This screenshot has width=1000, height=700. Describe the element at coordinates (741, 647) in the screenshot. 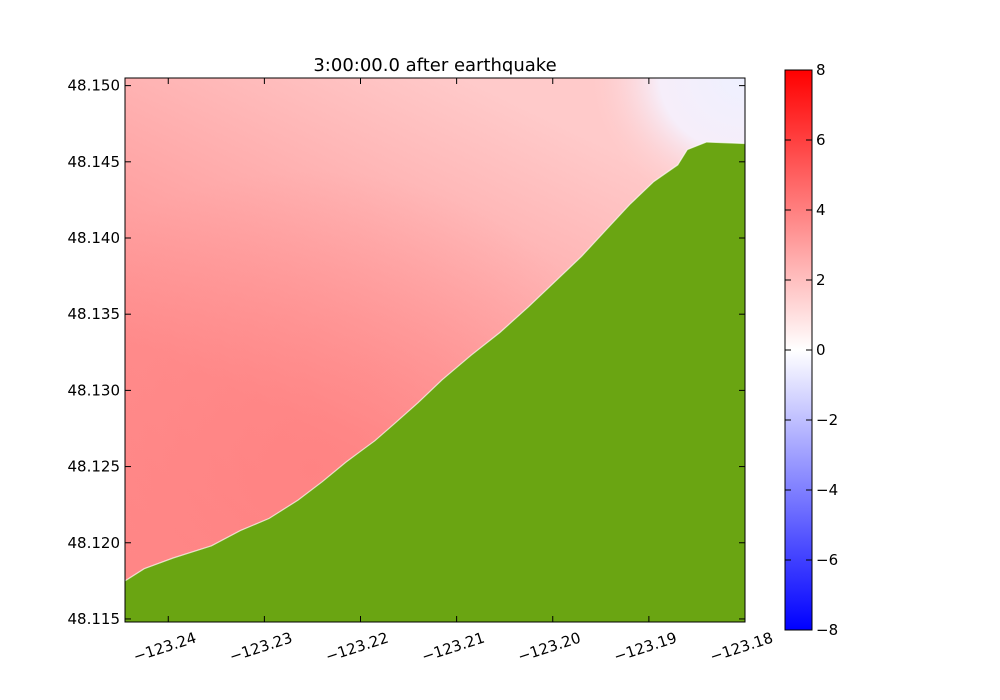

I see `x-tick-label: −123.18` at that location.